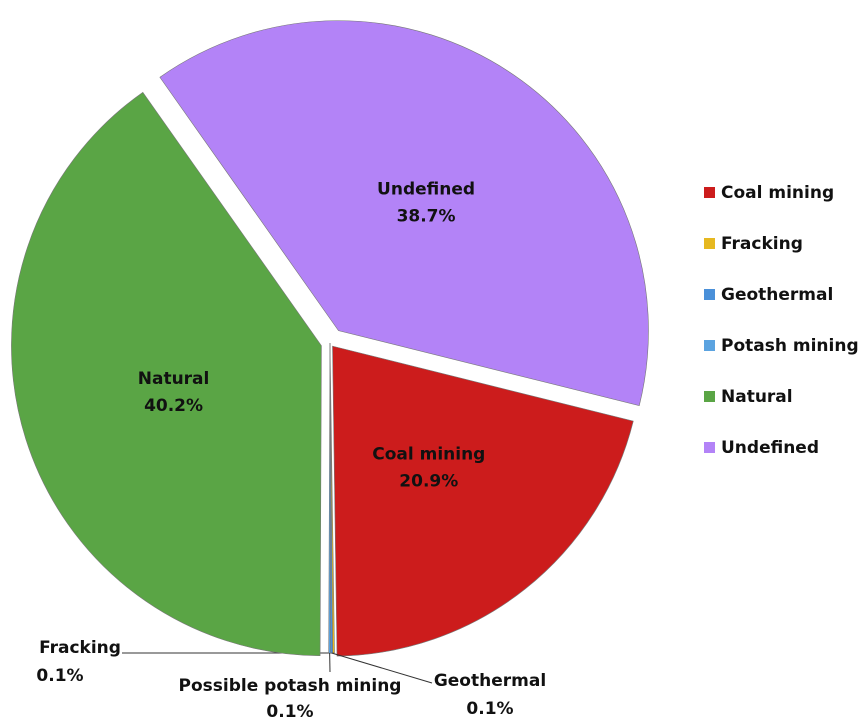  Describe the element at coordinates (790, 346) in the screenshot. I see `legend-label: Potash mining` at that location.